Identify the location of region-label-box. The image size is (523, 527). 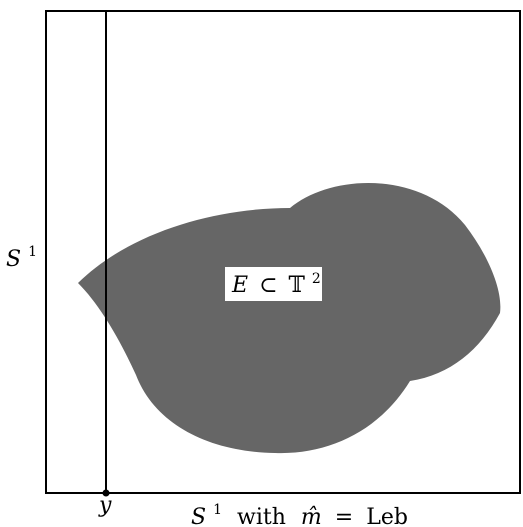
(273, 284).